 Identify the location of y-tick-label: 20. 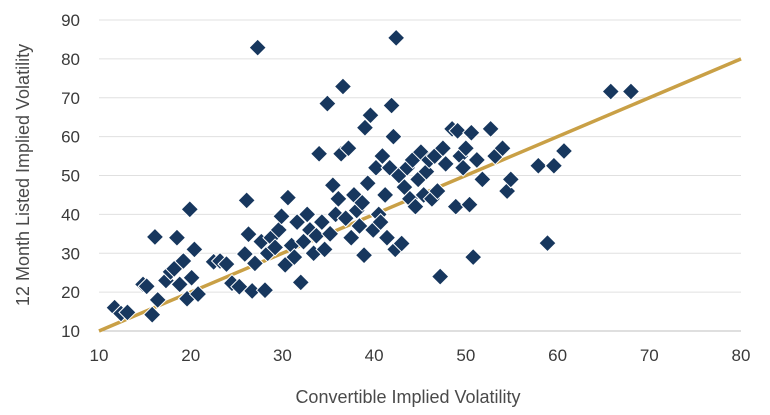
(70, 292).